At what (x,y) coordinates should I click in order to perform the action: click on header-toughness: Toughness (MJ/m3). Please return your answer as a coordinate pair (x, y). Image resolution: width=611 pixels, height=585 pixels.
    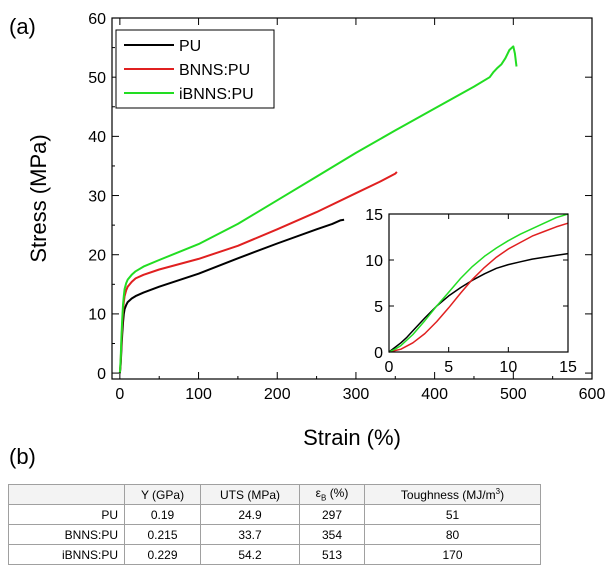
    Looking at the image, I should click on (452, 494).